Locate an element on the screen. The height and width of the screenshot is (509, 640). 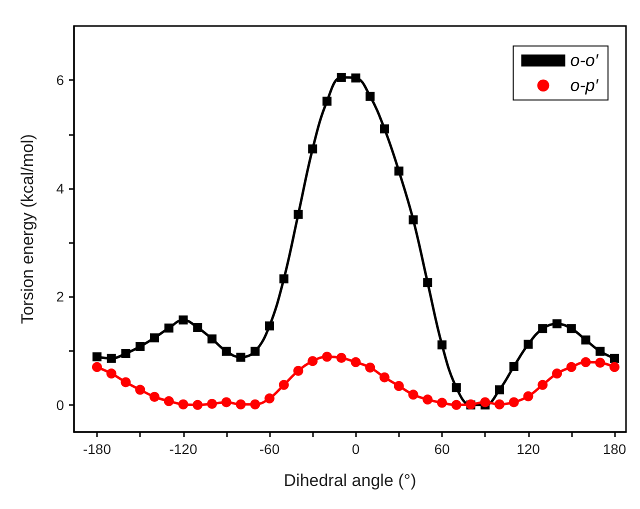
y-tick-label: 4 is located at coordinates (60, 188).